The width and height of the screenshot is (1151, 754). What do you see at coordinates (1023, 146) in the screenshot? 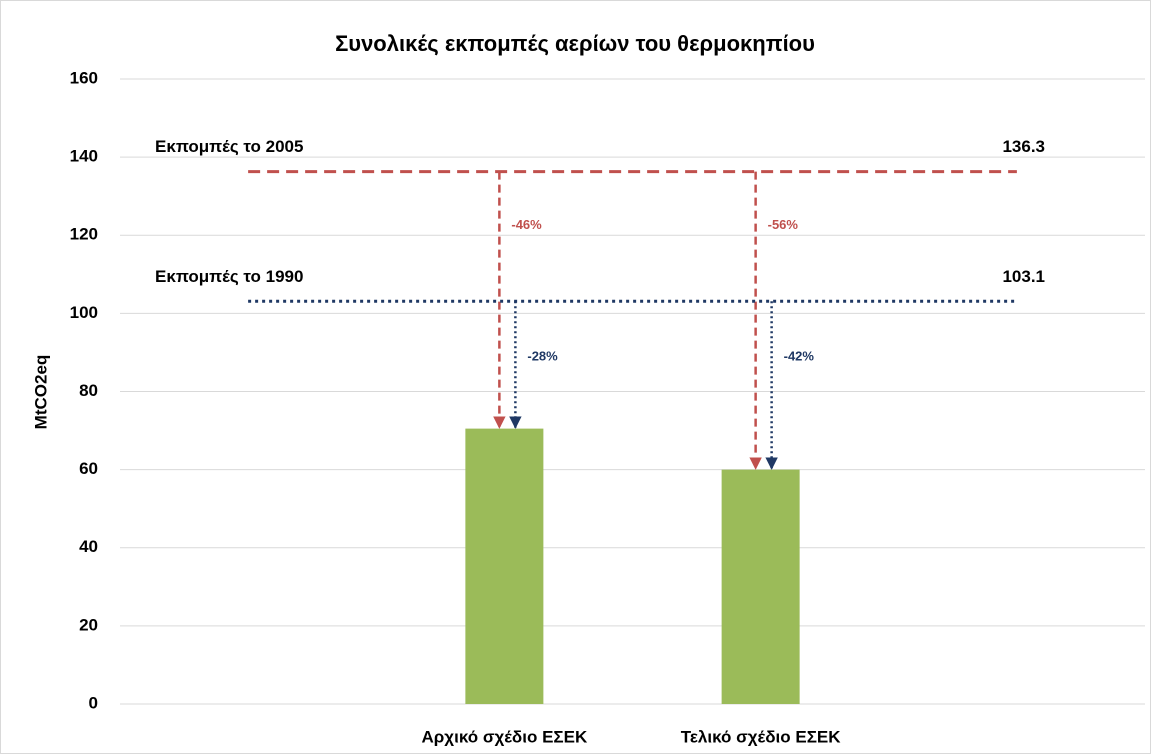
I see `reference-value: 136.3` at bounding box center [1023, 146].